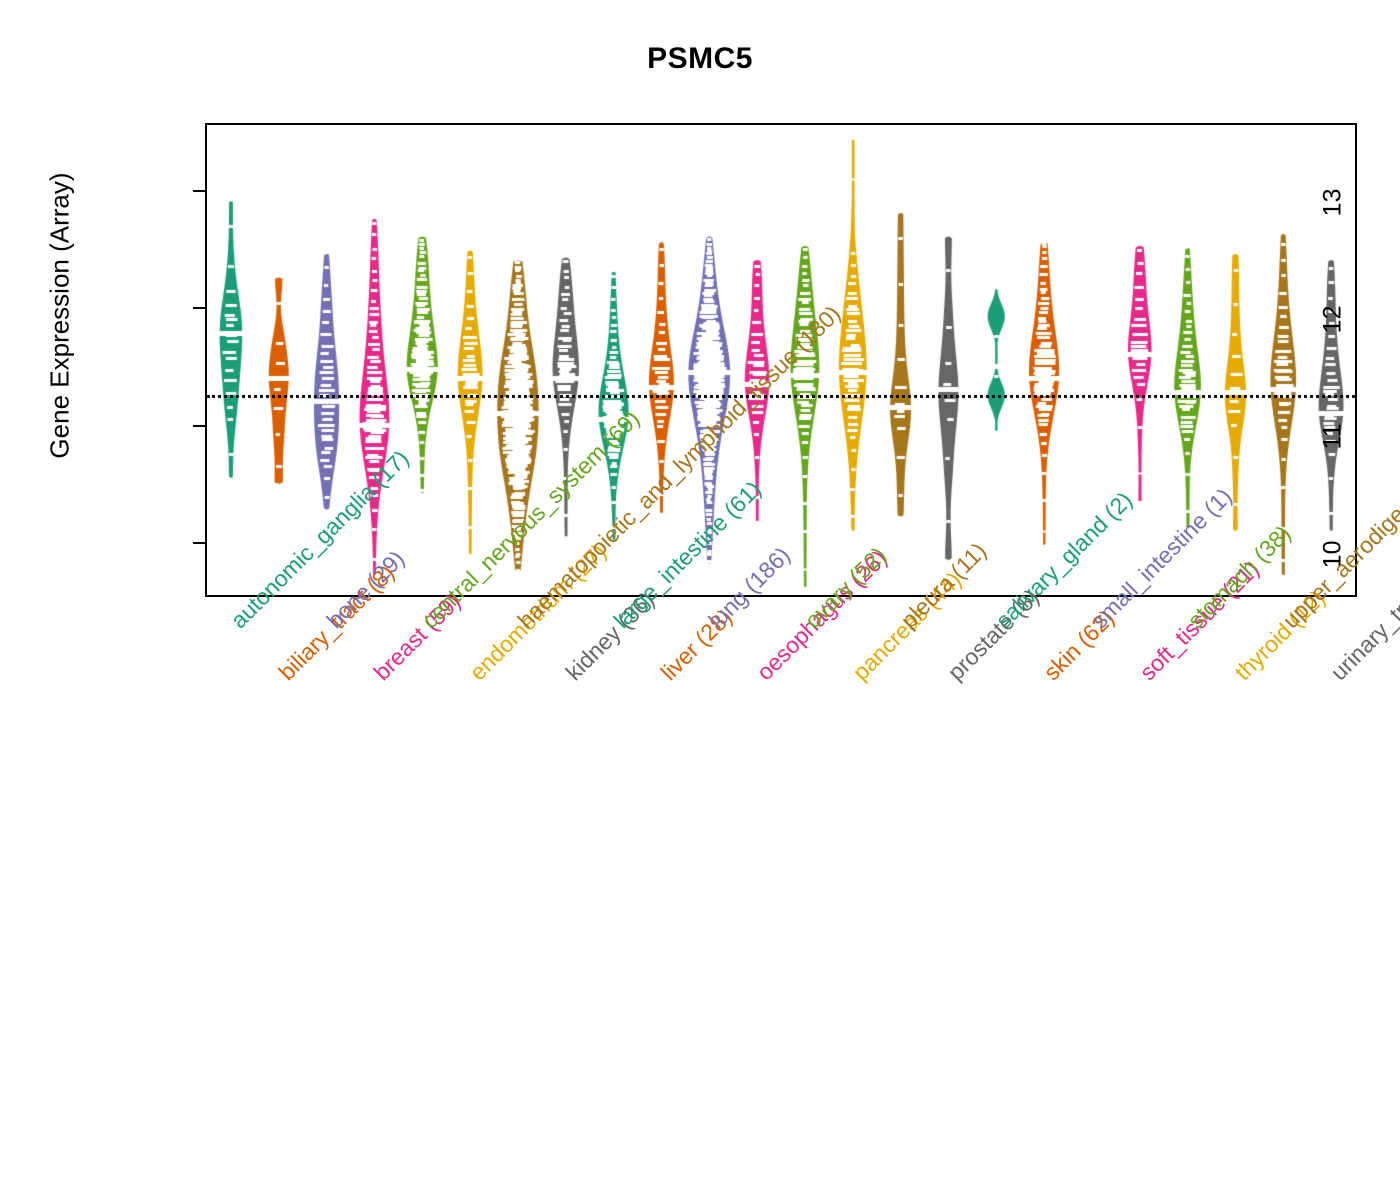 The width and height of the screenshot is (1400, 1200). What do you see at coordinates (700, 58) in the screenshot?
I see `chart-title: PSMC5` at bounding box center [700, 58].